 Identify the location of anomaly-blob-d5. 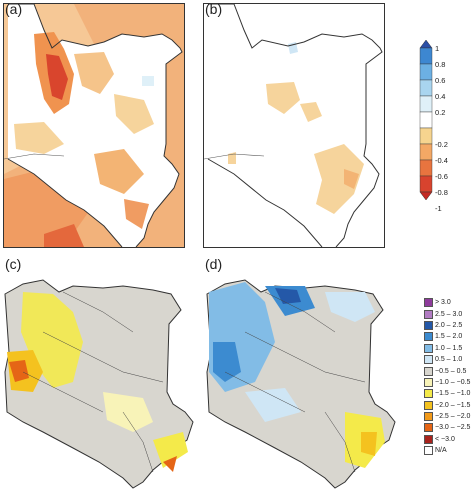
(350, 307).